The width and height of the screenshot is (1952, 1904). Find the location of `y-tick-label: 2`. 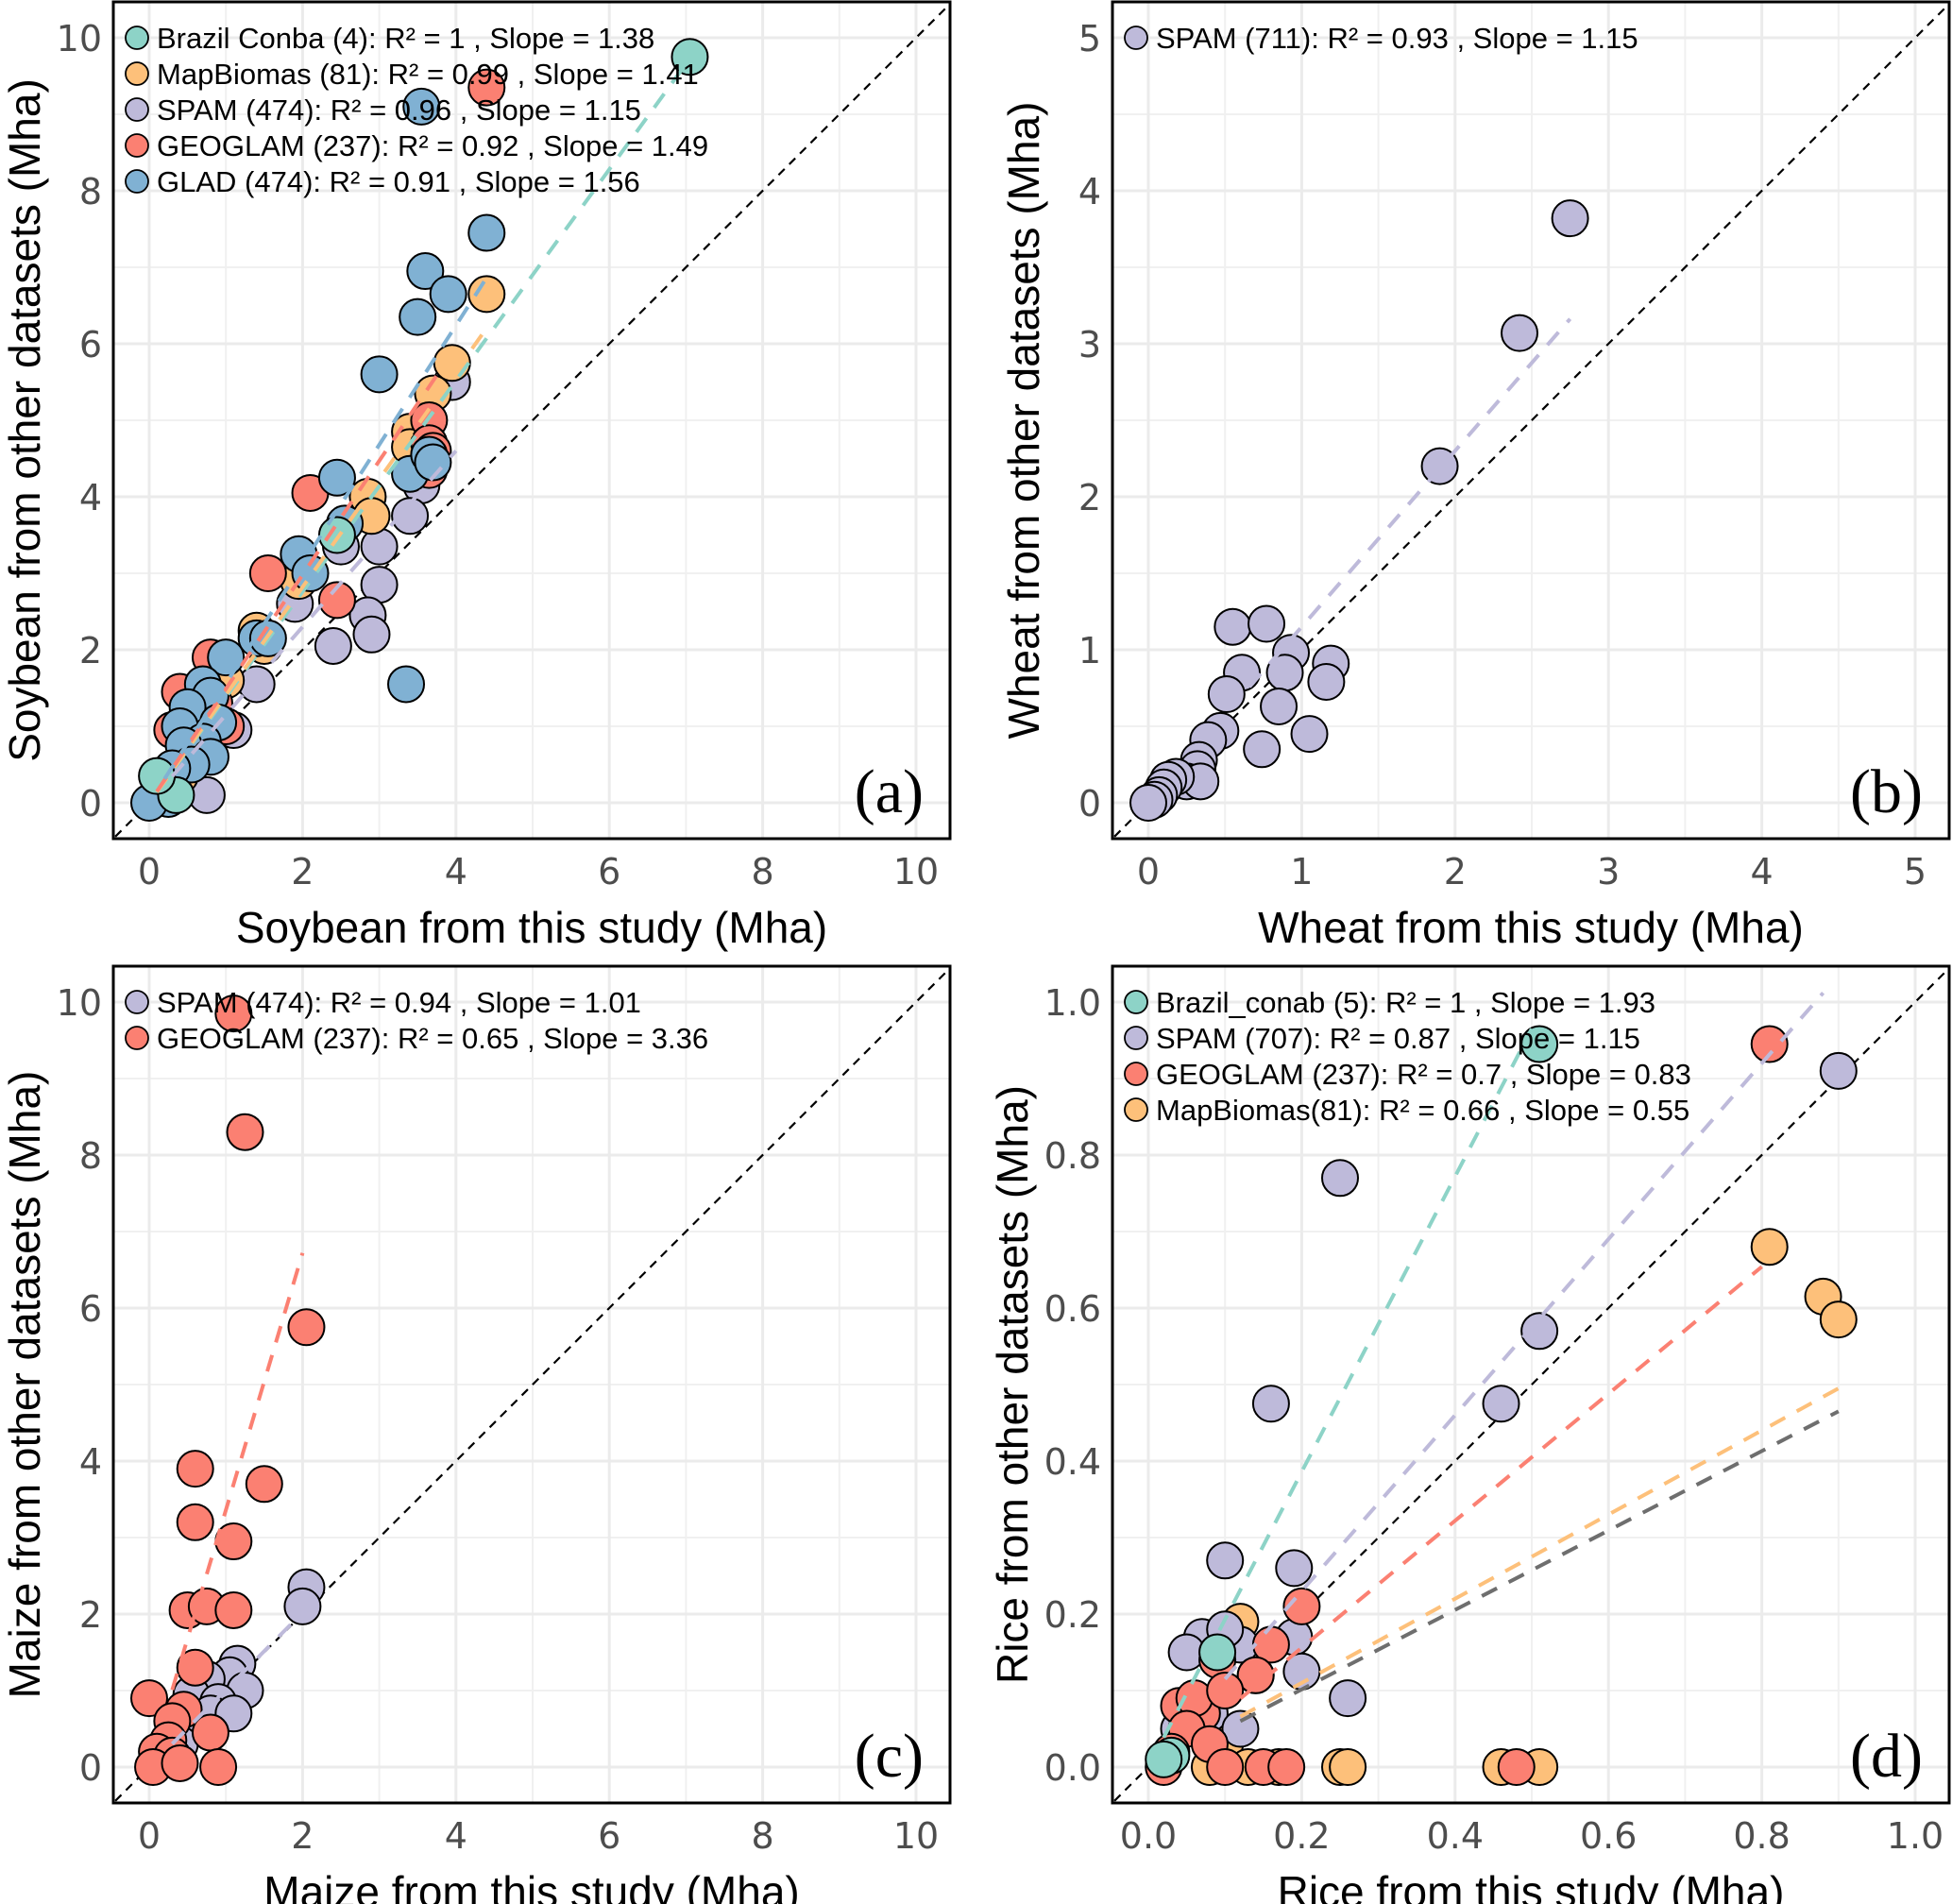

y-tick-label: 2 is located at coordinates (90, 651).